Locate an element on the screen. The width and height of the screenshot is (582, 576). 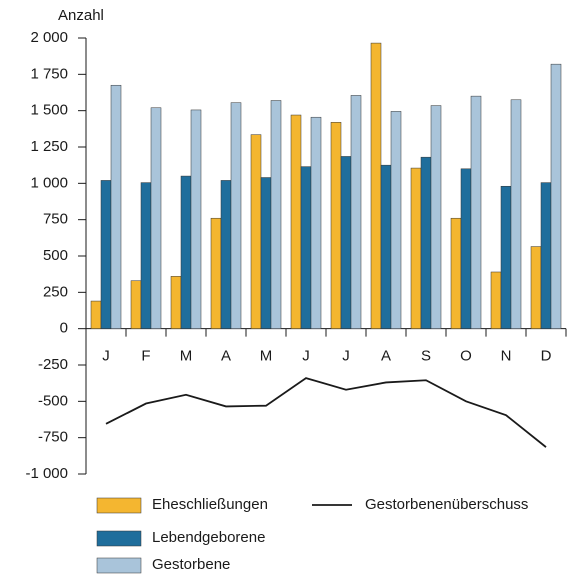
y-tick-label: 750 is located at coordinates (55, 219).